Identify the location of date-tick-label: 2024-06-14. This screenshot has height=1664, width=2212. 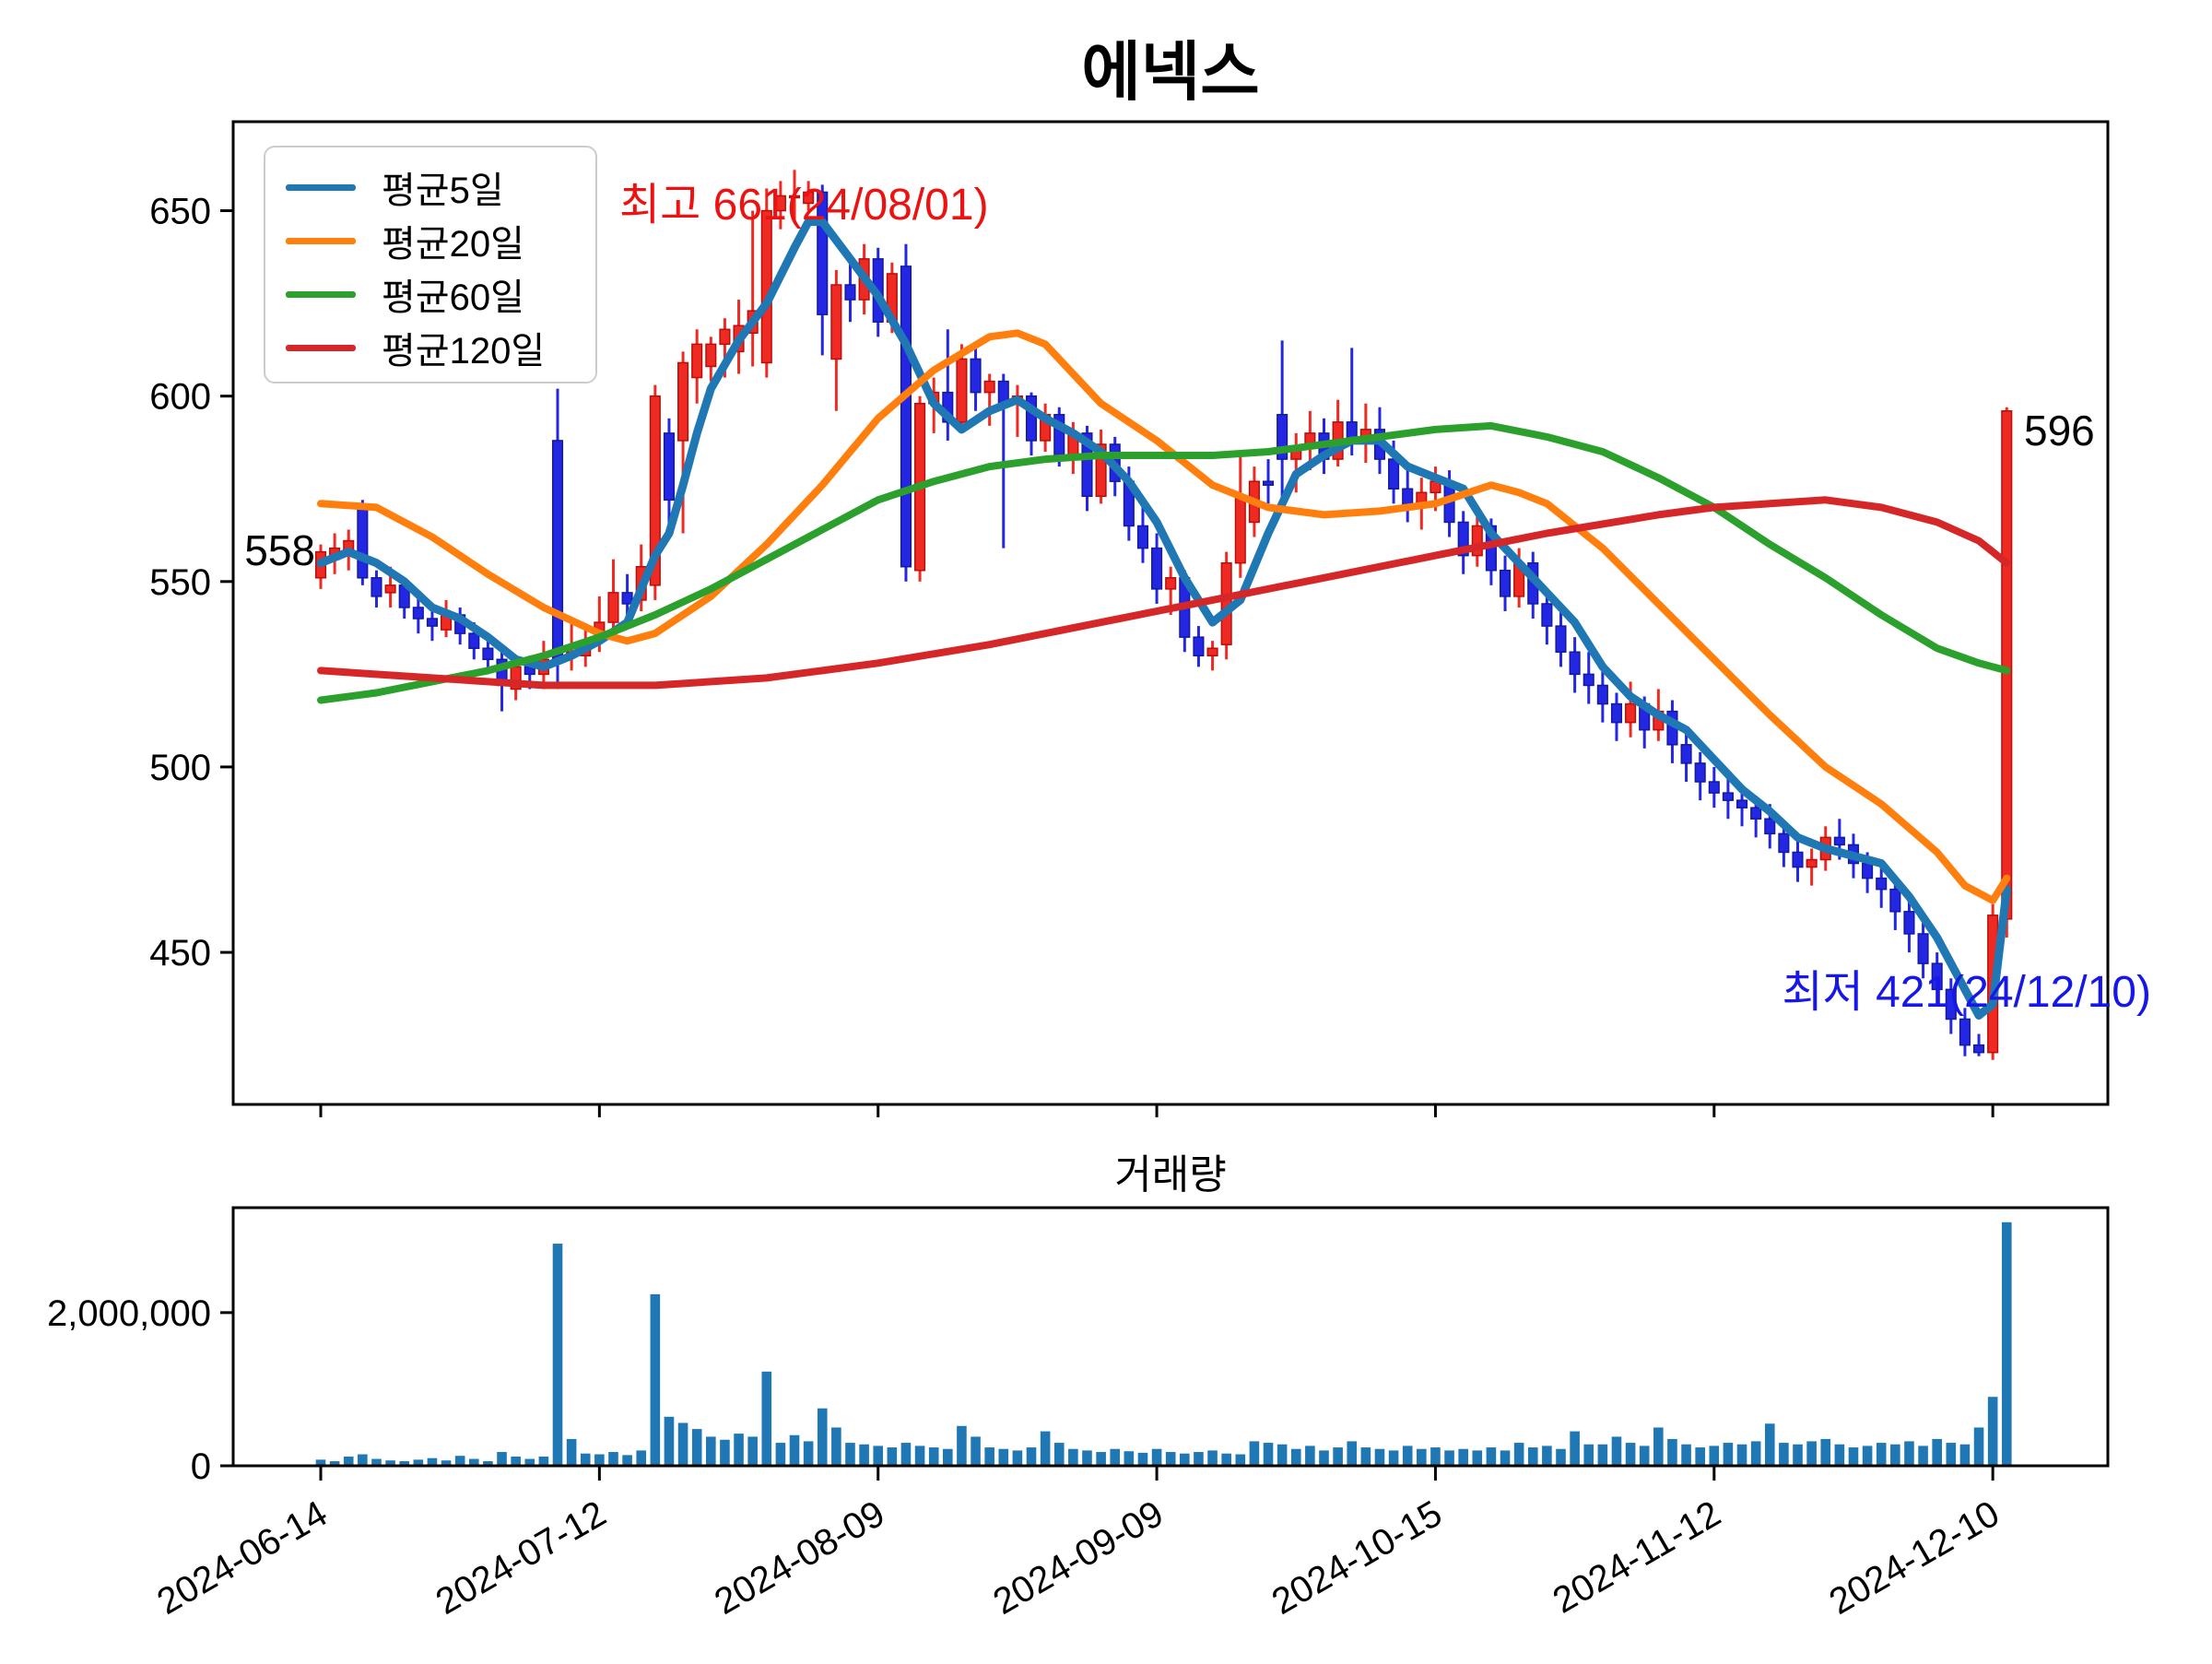
(242, 1558).